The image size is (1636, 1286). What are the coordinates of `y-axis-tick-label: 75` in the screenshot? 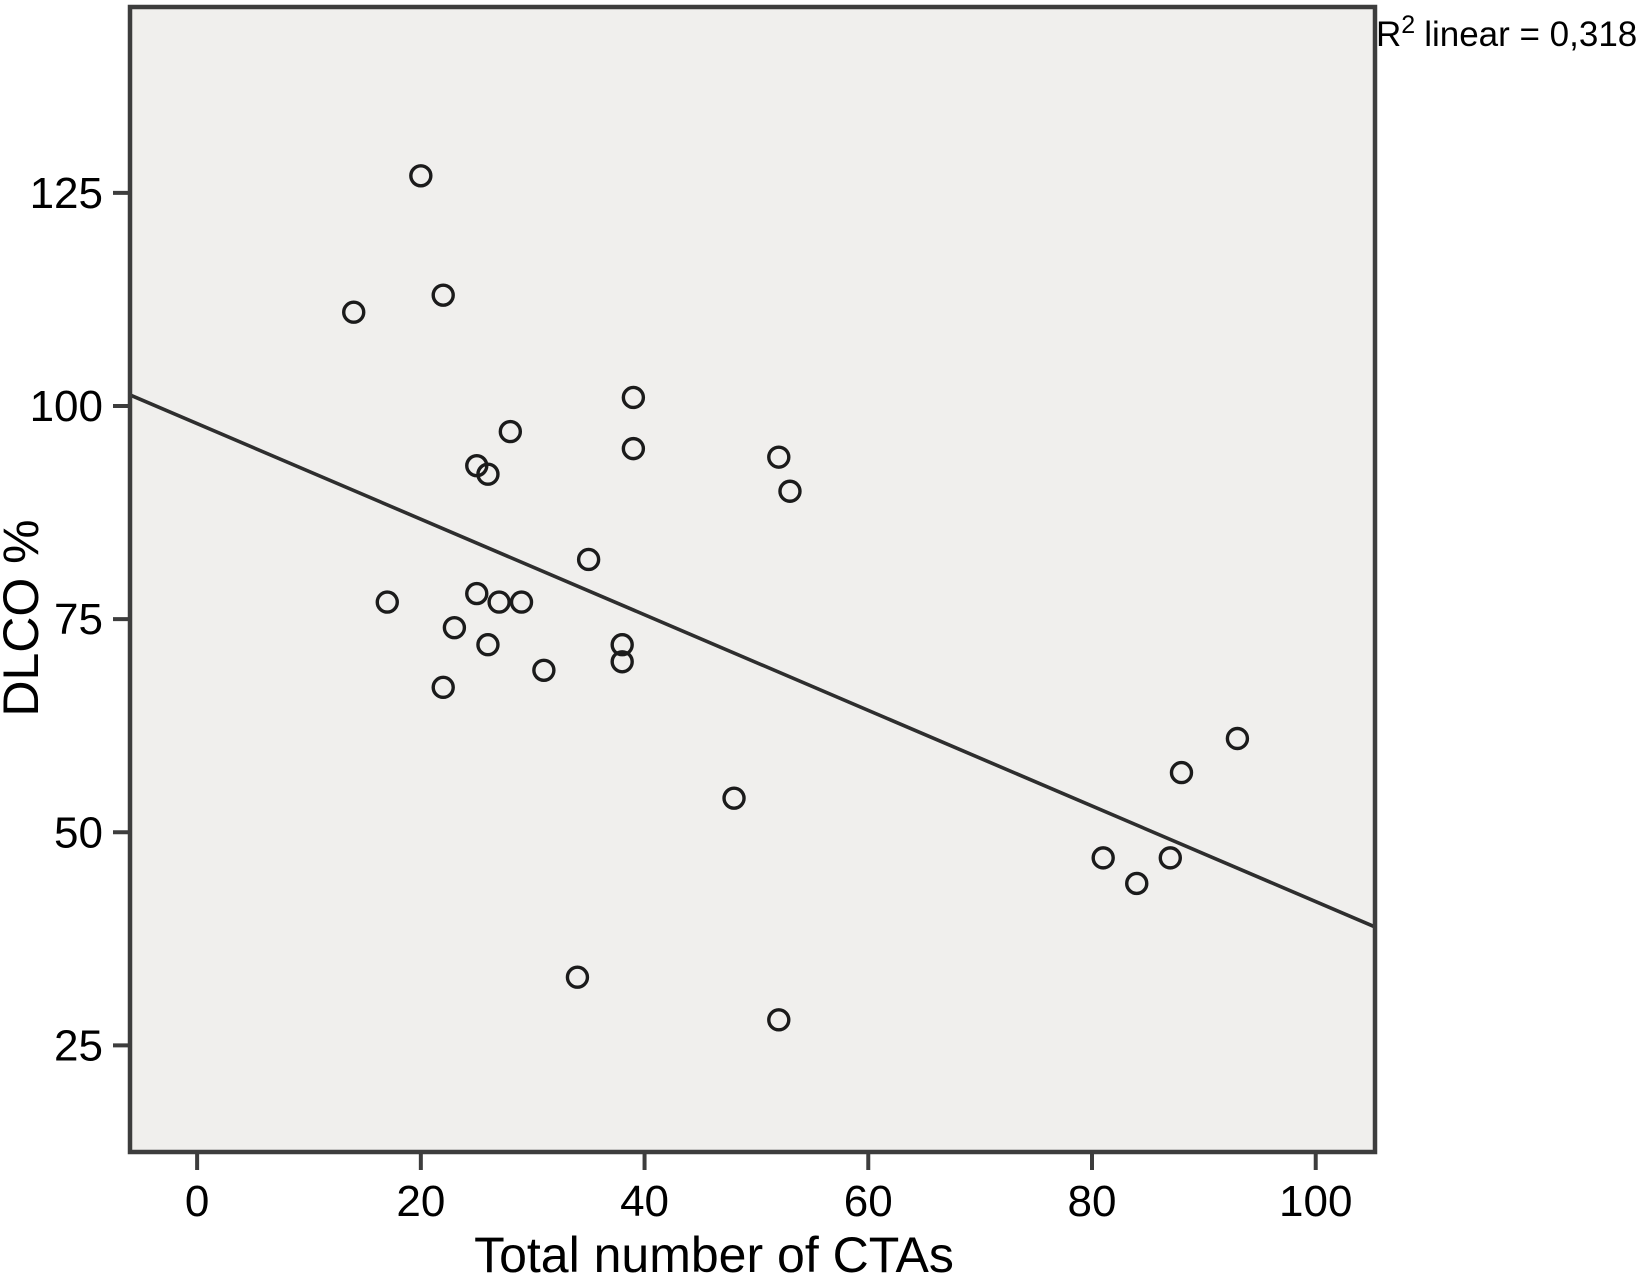 It's located at (78, 619).